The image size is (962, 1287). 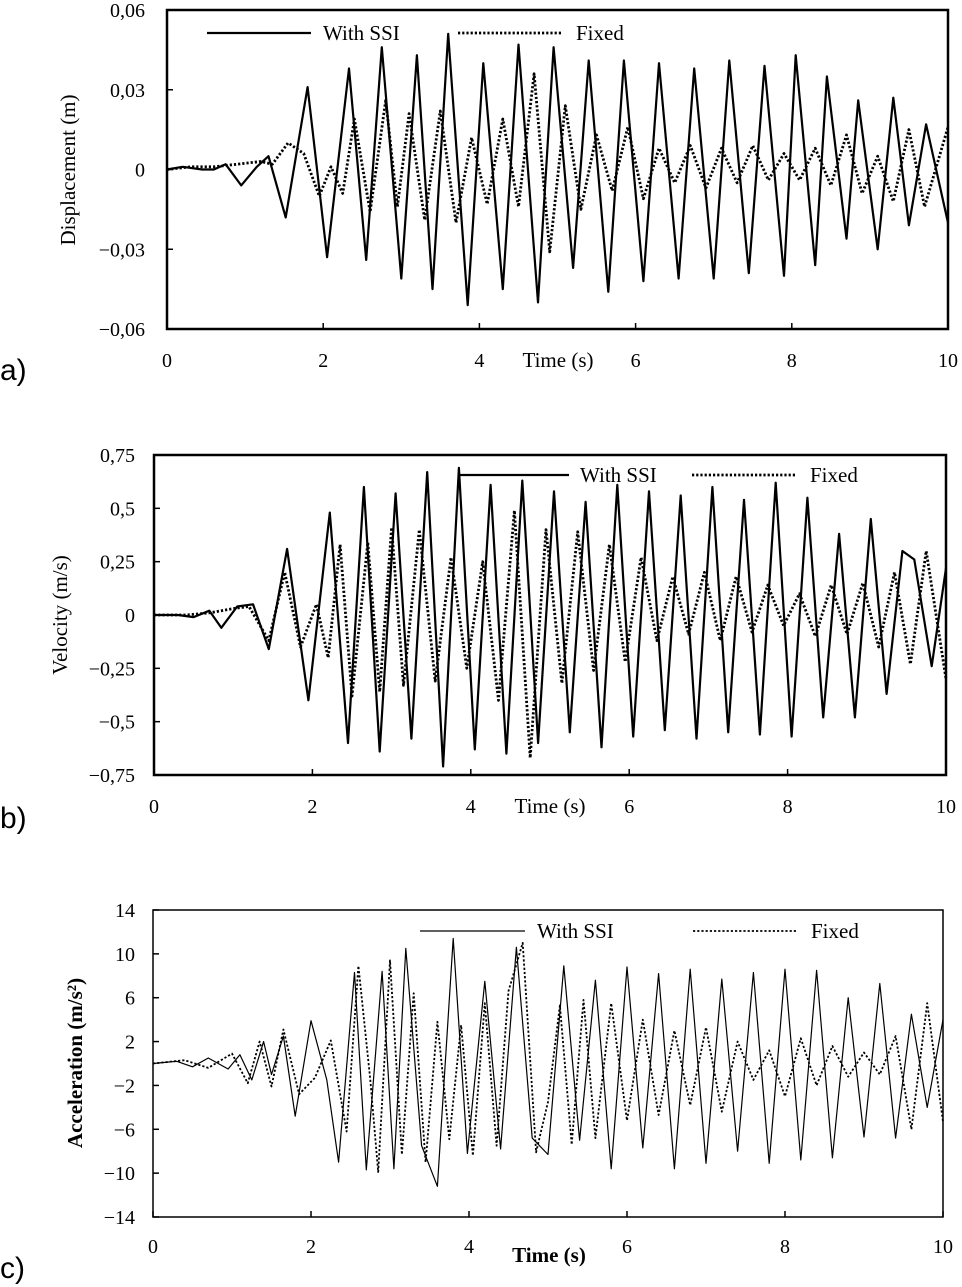 I want to click on y-tick-label: −2, so click(x=124, y=1086).